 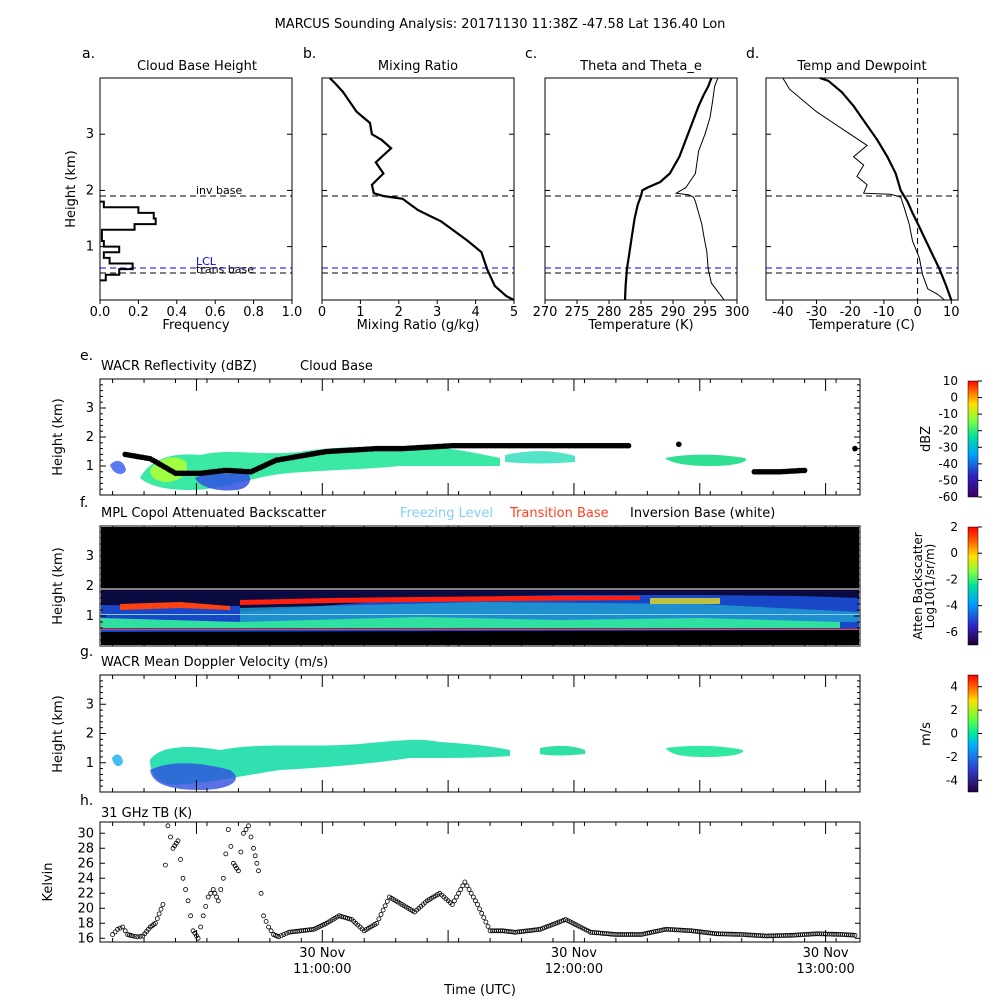 What do you see at coordinates (90, 408) in the screenshot?
I see `panel-e-ytick-label: 3` at bounding box center [90, 408].